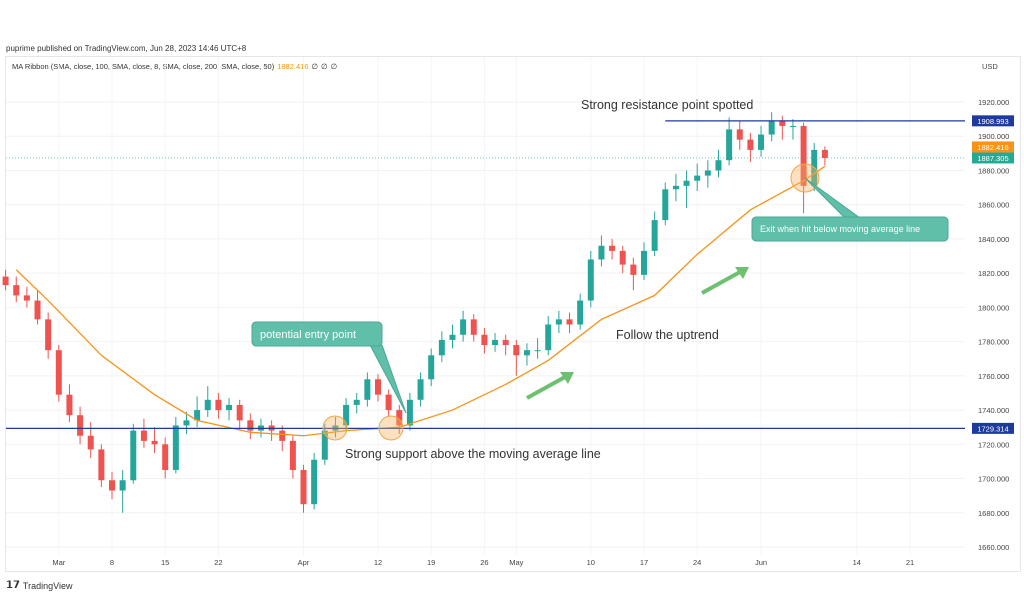 The image size is (1024, 615). Describe the element at coordinates (993, 444) in the screenshot. I see `price-tick-label: 1720.000` at that location.